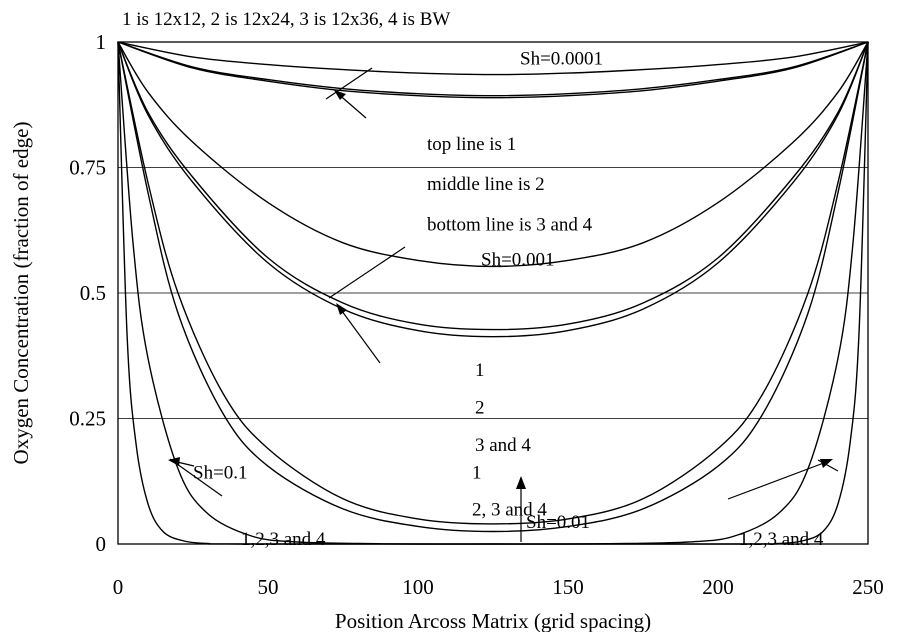 Image resolution: width=915 pixels, height=632 pixels. I want to click on annotation-10: 2, 3 and 4, so click(509, 509).